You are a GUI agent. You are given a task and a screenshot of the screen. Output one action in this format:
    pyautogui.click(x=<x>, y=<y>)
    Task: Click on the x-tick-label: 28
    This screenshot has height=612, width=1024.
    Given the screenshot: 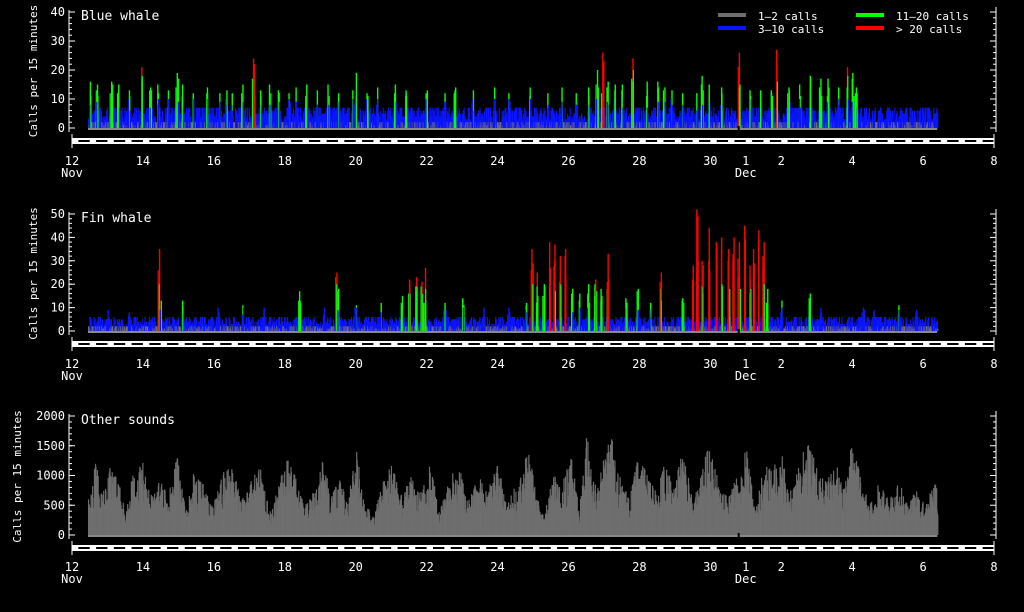 What is the action you would take?
    pyautogui.click(x=639, y=161)
    